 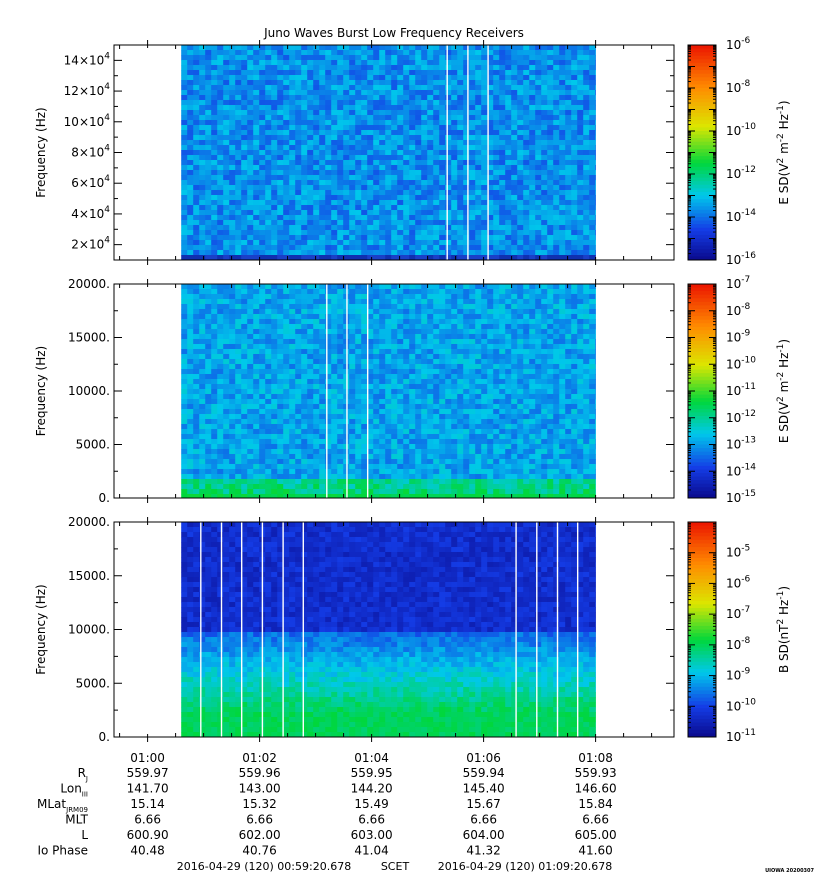 What do you see at coordinates (259, 851) in the screenshot?
I see `ephemeris-value: 40.76` at bounding box center [259, 851].